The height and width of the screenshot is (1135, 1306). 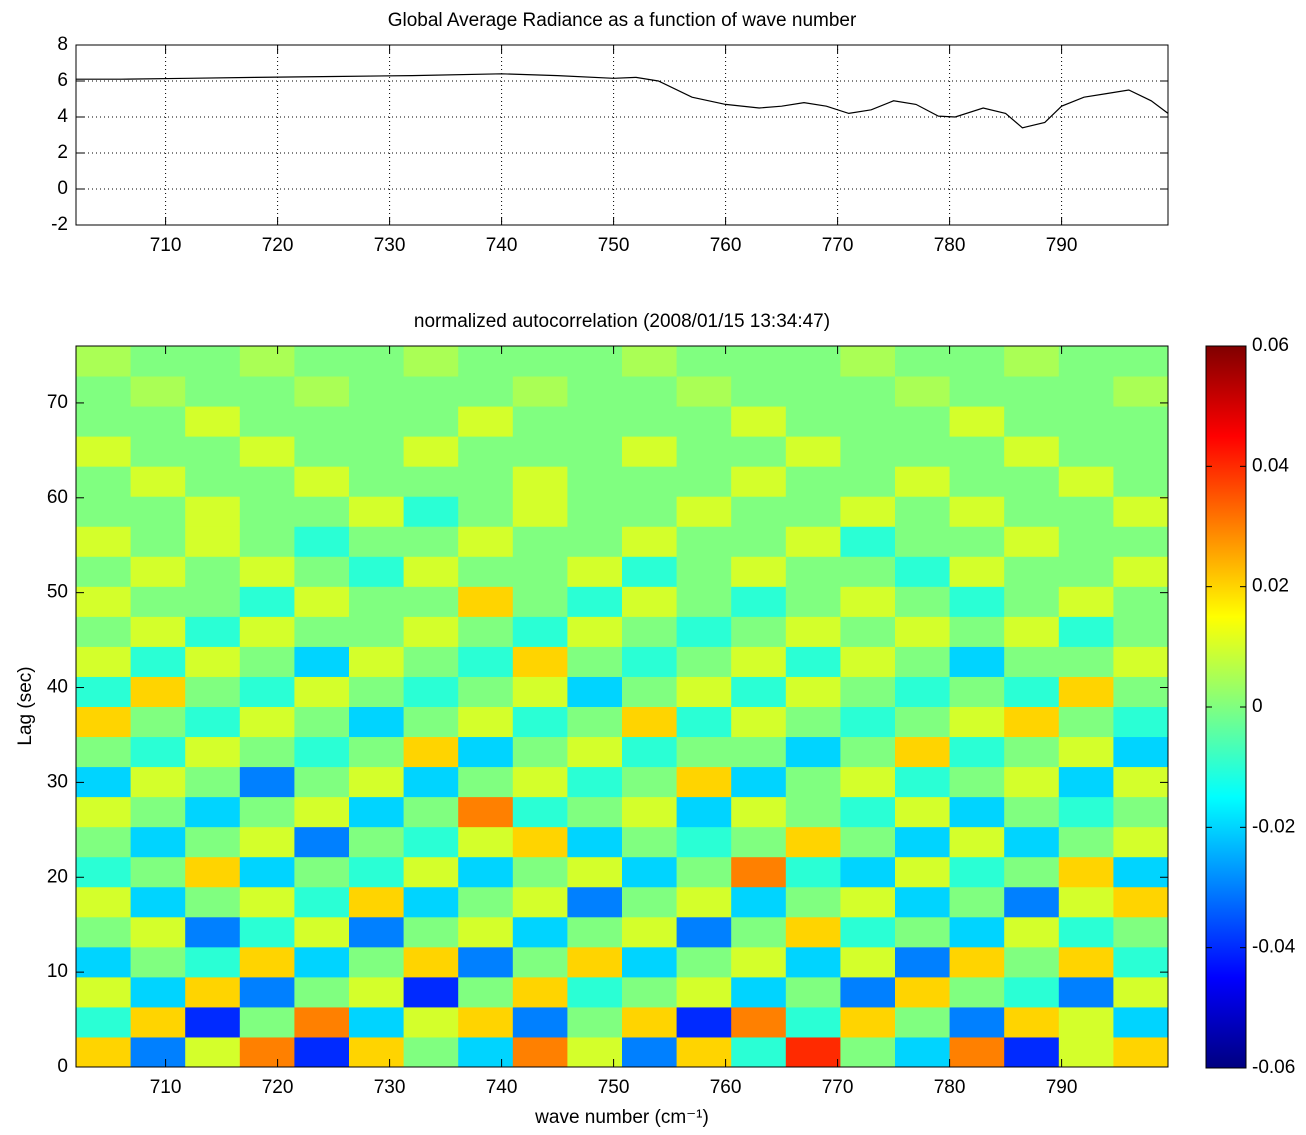 What do you see at coordinates (57, 971) in the screenshot?
I see `y-tick-label: 10` at bounding box center [57, 971].